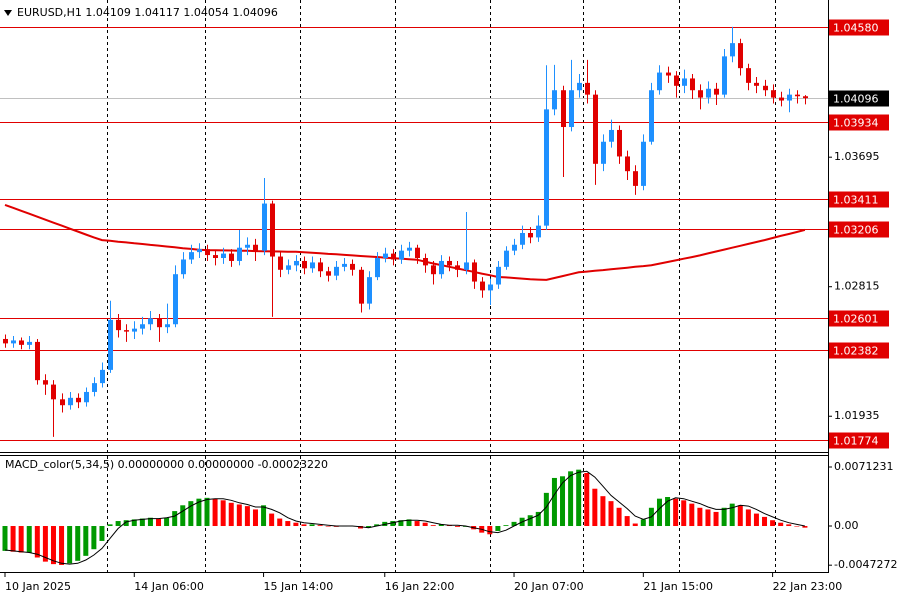 This screenshot has width=900, height=600. I want to click on x-tick-label: 20 Jan 07:00, so click(549, 586).